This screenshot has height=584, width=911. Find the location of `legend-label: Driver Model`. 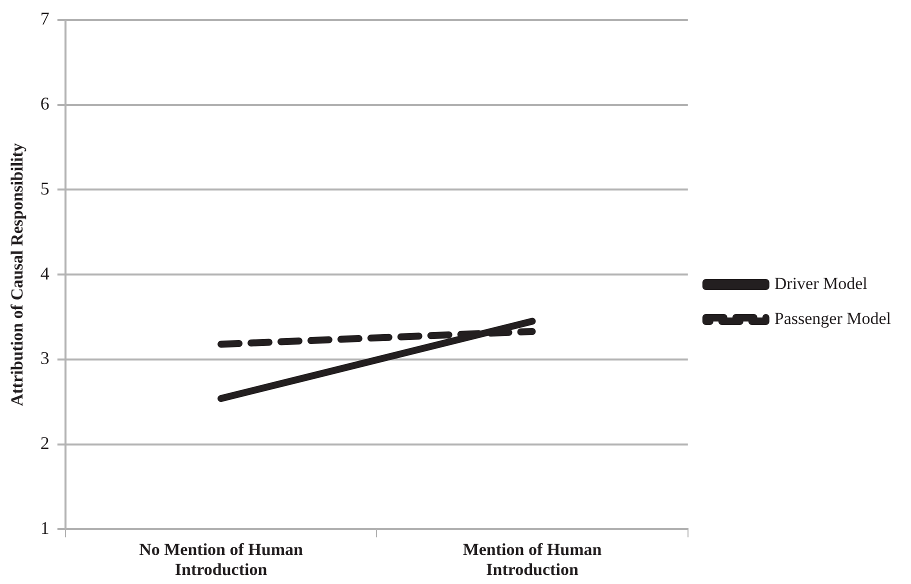

legend-label: Driver Model is located at coordinates (821, 283).